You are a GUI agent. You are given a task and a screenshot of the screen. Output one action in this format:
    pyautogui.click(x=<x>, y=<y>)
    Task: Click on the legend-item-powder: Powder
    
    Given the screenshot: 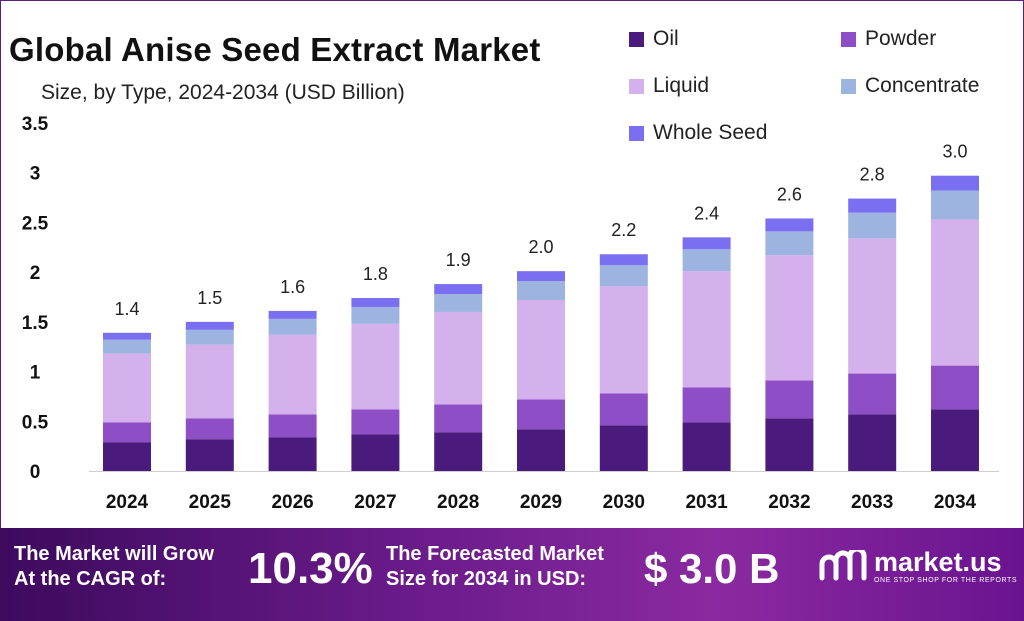 What is the action you would take?
    pyautogui.click(x=888, y=39)
    